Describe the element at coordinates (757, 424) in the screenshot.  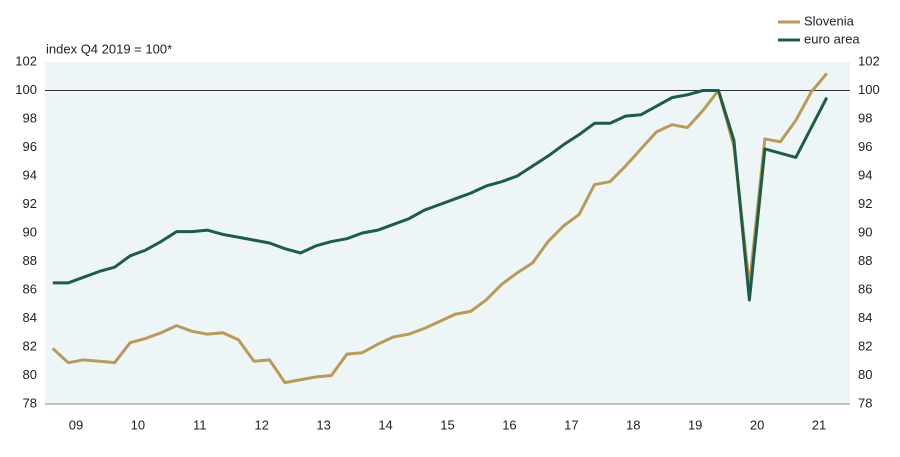
I see `x-tick-label: 20` at that location.